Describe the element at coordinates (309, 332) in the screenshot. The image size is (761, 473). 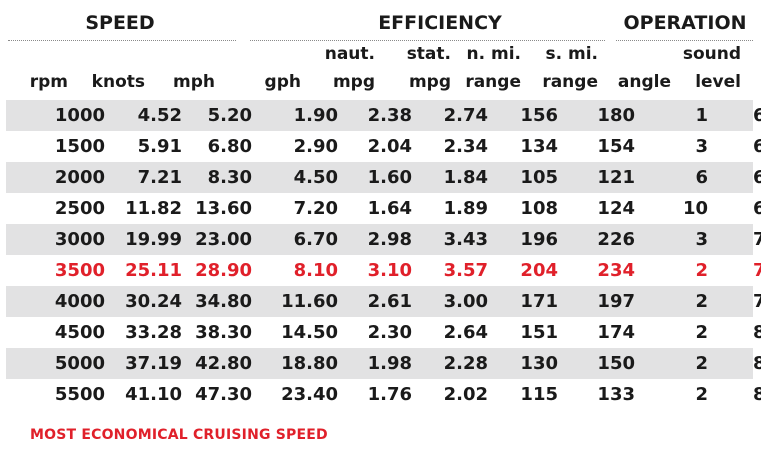
I see `cell-gph: 14.50` at that location.